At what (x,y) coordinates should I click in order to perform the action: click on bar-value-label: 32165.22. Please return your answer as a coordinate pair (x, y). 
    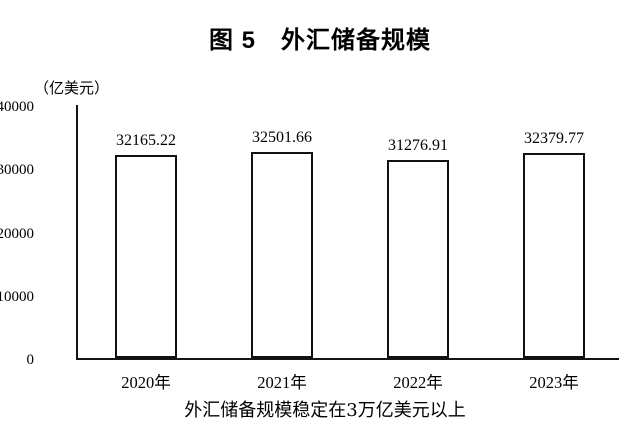
    Looking at the image, I should click on (146, 140).